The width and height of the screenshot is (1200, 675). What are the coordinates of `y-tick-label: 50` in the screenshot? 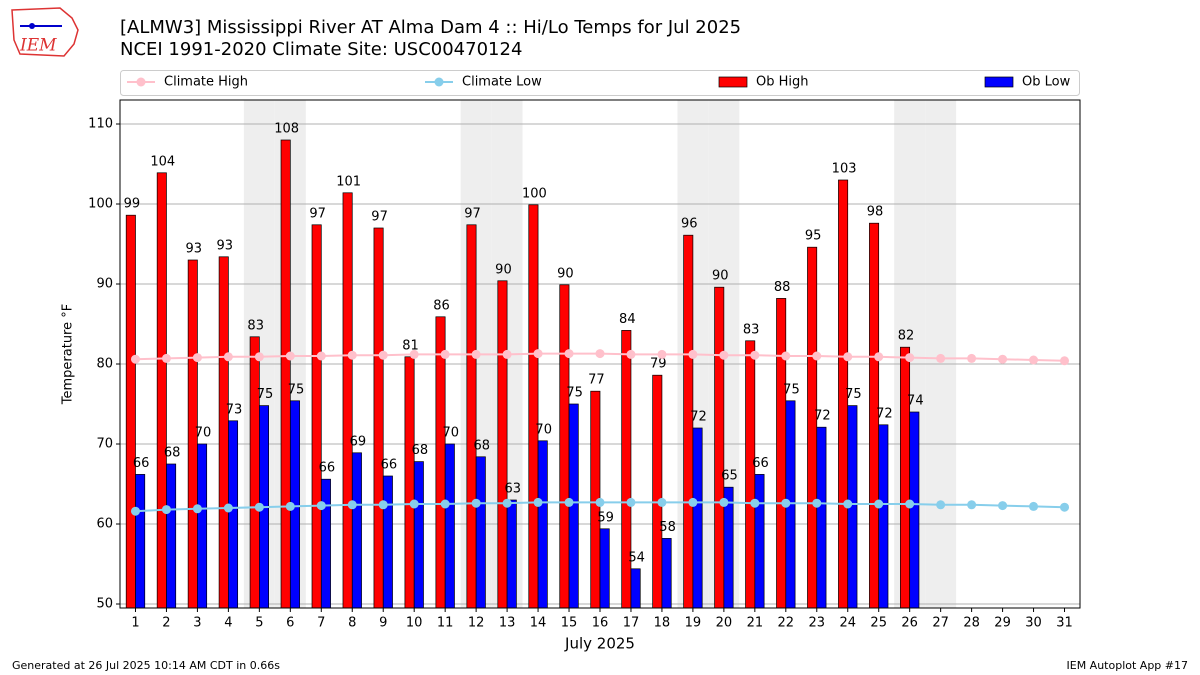 It's located at (104, 604).